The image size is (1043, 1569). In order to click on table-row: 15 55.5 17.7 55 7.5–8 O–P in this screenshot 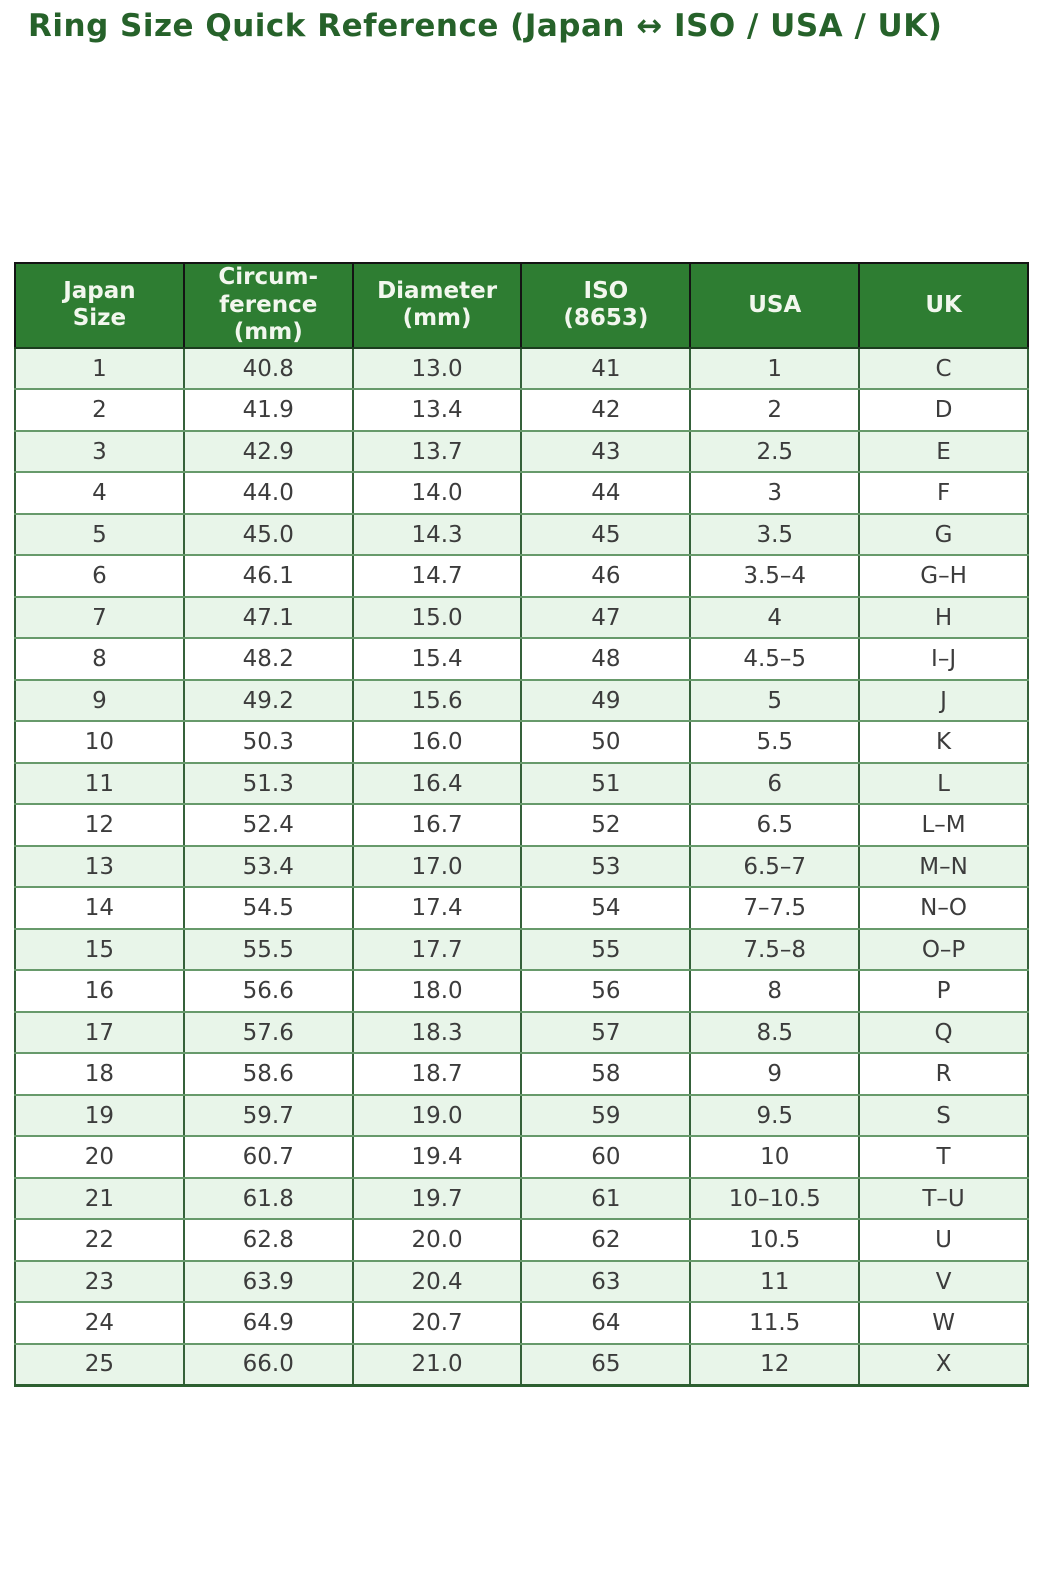, I will do `click(521, 949)`.